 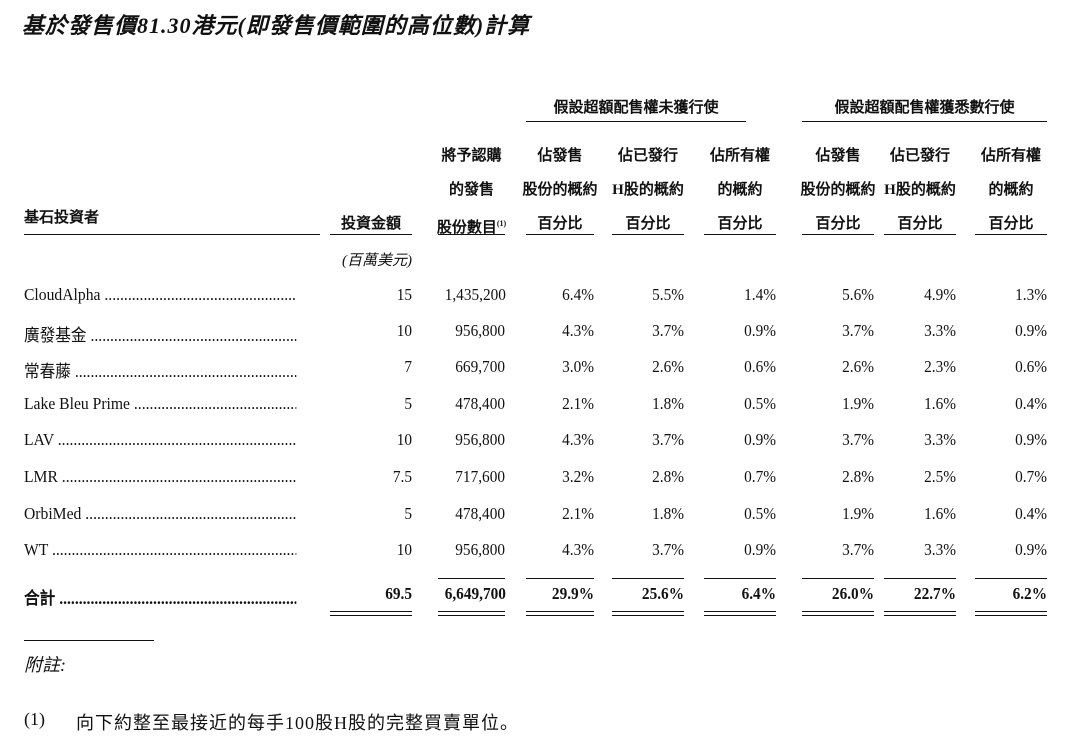 What do you see at coordinates (739, 156) in the screenshot?
I see `column-header-line: 佔所有權` at bounding box center [739, 156].